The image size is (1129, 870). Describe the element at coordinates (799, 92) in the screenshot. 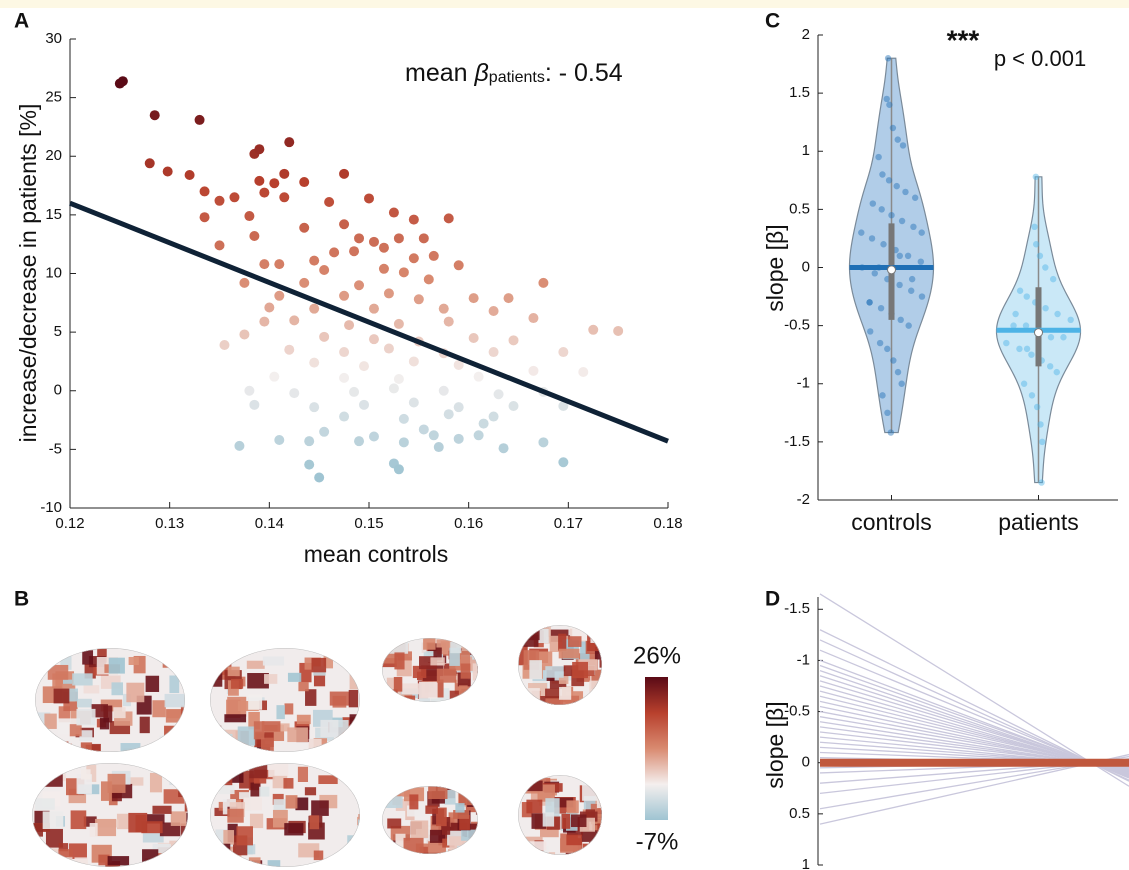

I see `y-tick-label: 1.5` at that location.